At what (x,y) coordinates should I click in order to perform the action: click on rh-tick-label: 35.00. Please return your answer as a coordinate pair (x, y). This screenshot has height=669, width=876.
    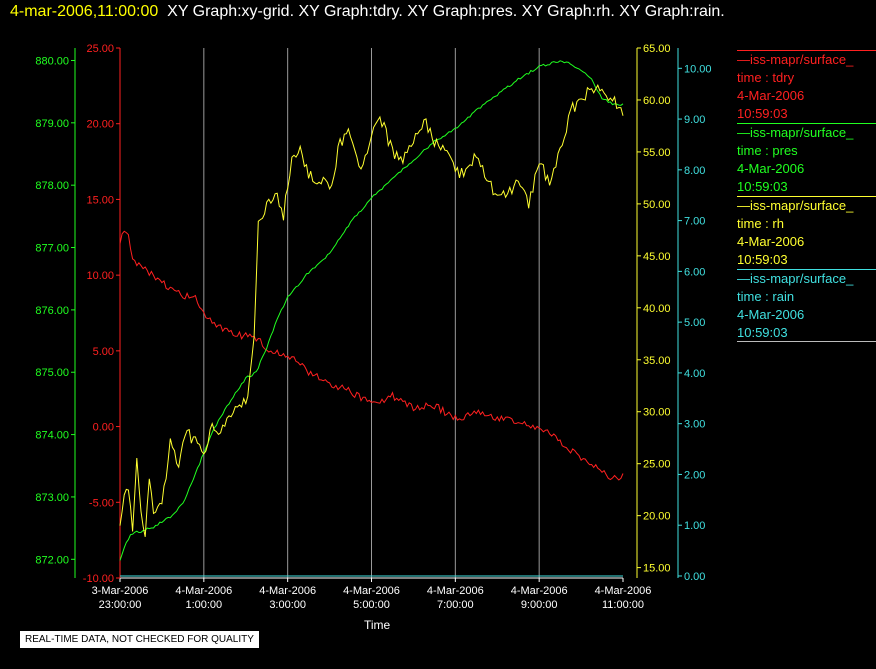
    Looking at the image, I should click on (657, 361).